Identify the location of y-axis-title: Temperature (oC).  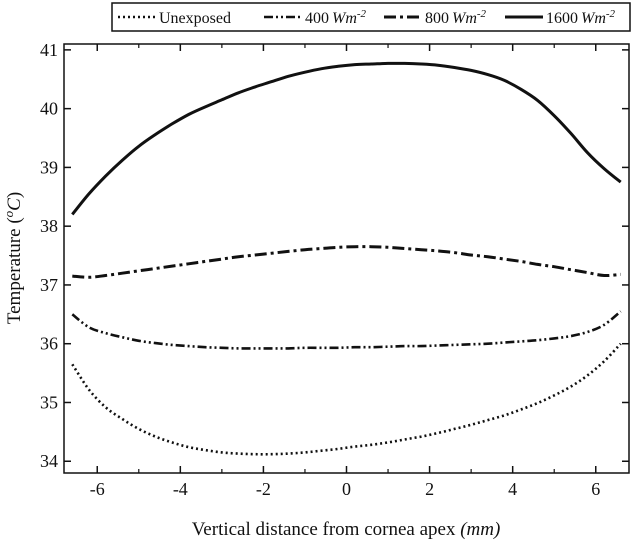
(13, 258).